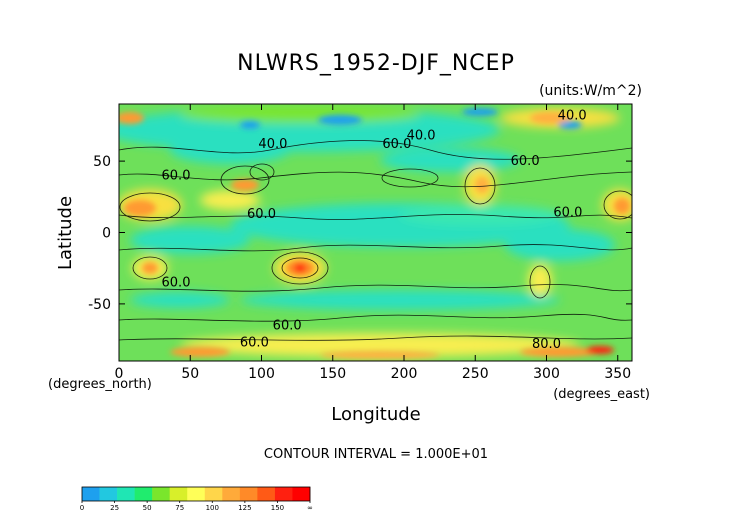 The height and width of the screenshot is (532, 752). Describe the element at coordinates (196, 506) in the screenshot. I see `colorbar-labels: 0 25 50 75 100 125 150 ∞` at that location.